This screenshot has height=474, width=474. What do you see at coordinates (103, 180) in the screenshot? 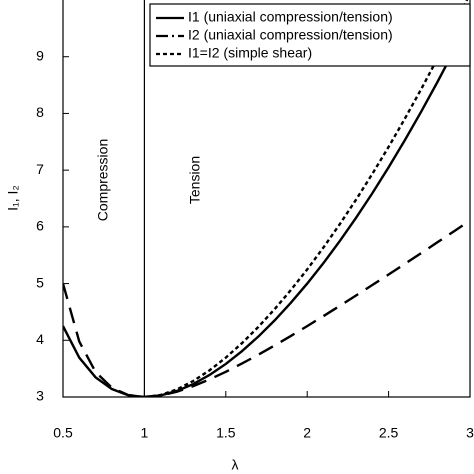
I see `annotation: Compression` at bounding box center [103, 180].